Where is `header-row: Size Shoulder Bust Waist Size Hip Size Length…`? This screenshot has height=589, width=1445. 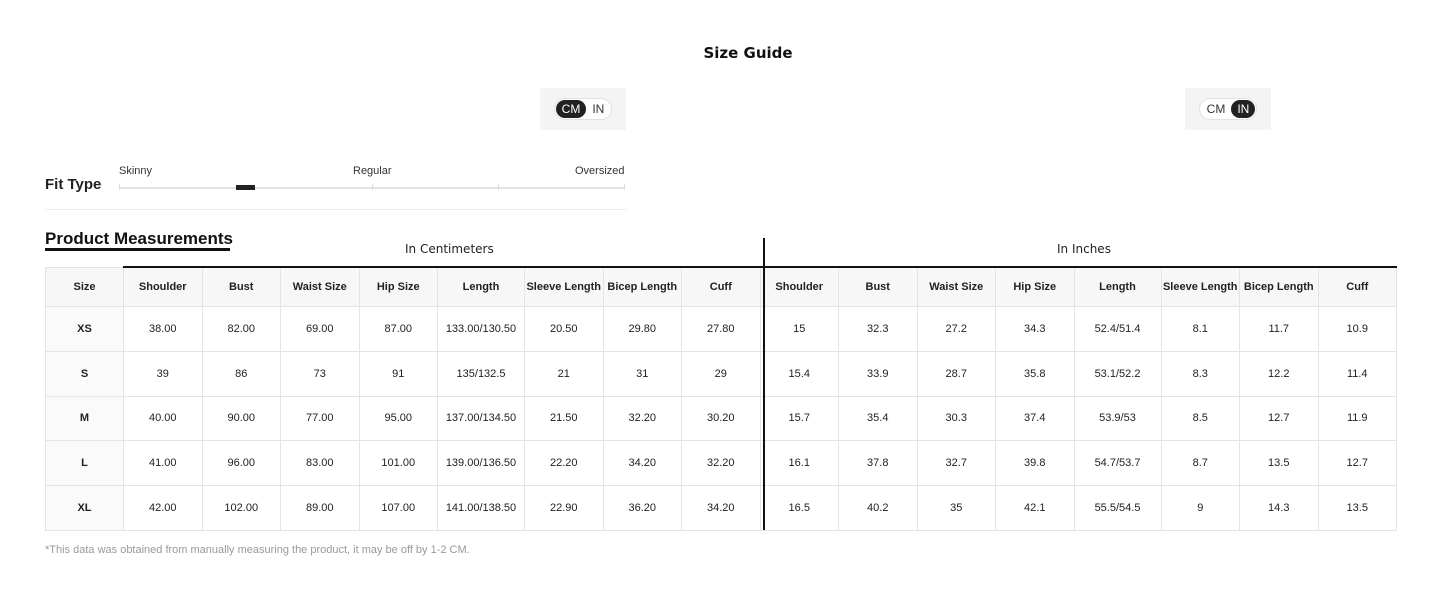
header-row: Size Shoulder Bust Waist Size Hip Size Length… is located at coordinates (721, 287).